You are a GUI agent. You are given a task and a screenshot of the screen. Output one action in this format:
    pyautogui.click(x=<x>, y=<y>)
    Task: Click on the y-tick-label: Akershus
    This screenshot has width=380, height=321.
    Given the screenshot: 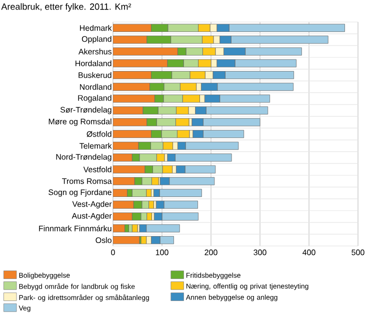 What is the action you would take?
    pyautogui.click(x=95, y=51)
    